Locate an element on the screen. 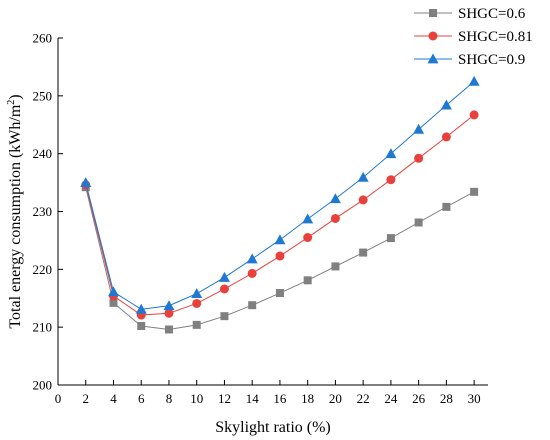 Image resolution: width=550 pixels, height=440 pixels. y-axis-title-tail: ) is located at coordinates (15, 96).